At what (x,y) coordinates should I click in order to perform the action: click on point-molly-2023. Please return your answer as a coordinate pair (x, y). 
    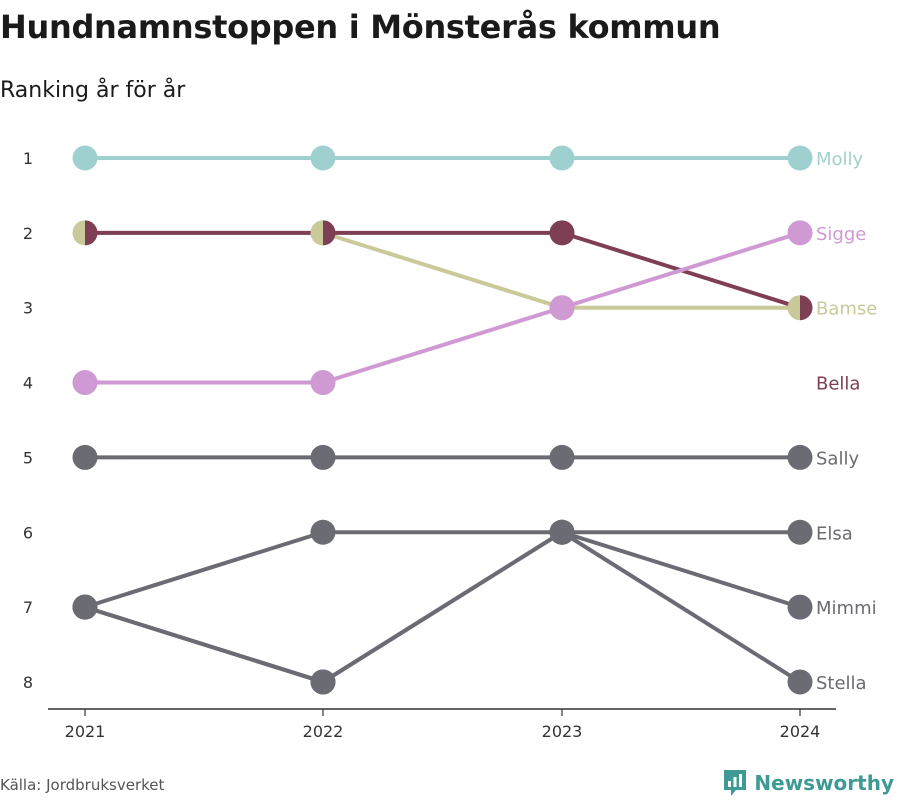
    Looking at the image, I should click on (562, 158).